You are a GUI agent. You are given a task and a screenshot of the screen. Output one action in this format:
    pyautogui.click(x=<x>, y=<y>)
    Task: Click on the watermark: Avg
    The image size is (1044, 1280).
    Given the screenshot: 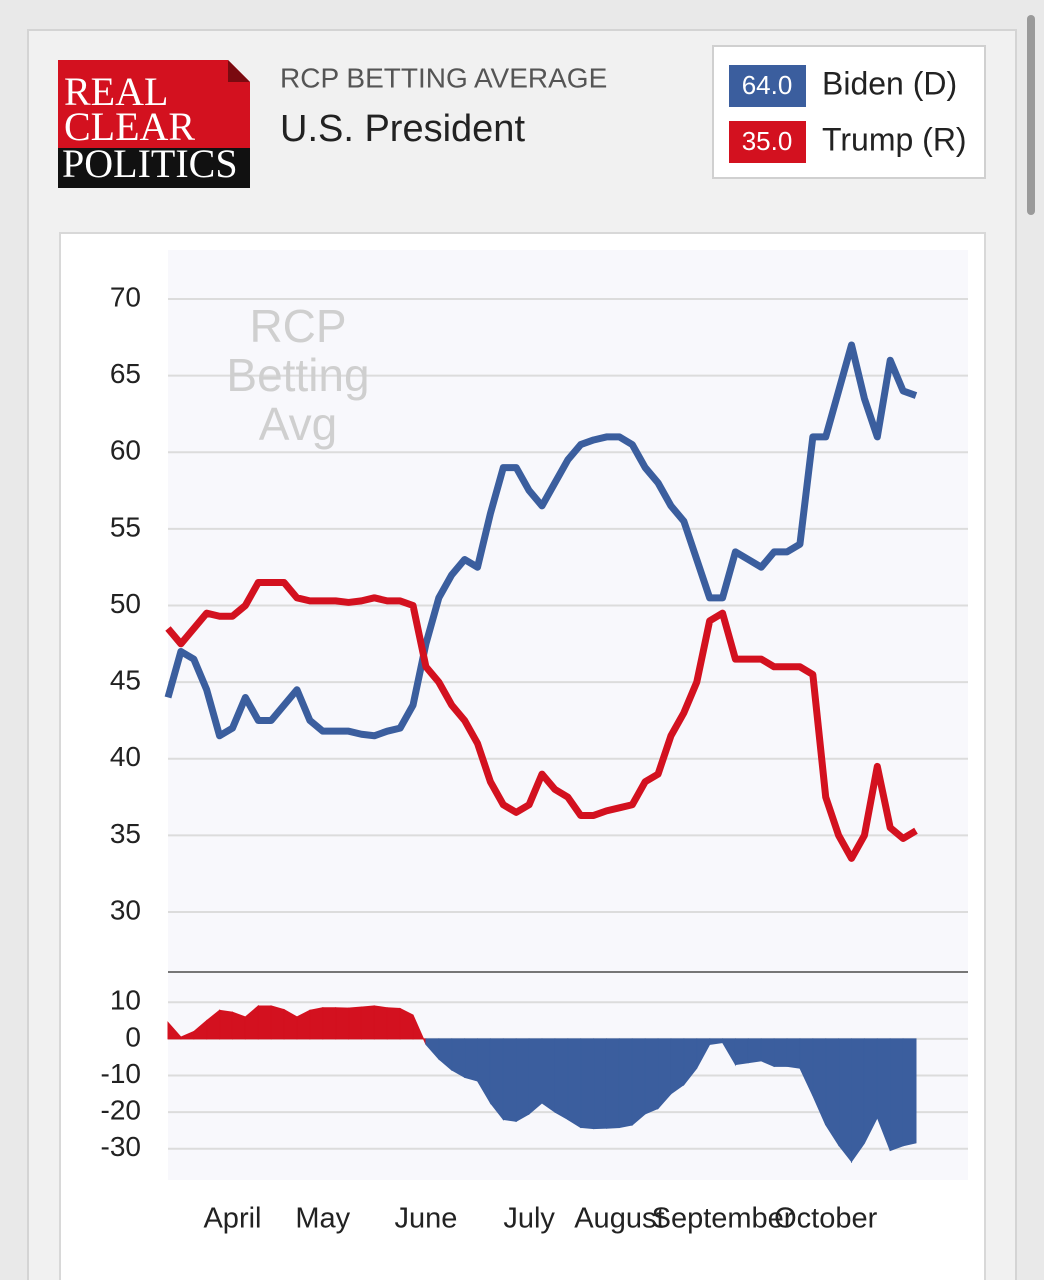 What is the action you would take?
    pyautogui.click(x=298, y=424)
    